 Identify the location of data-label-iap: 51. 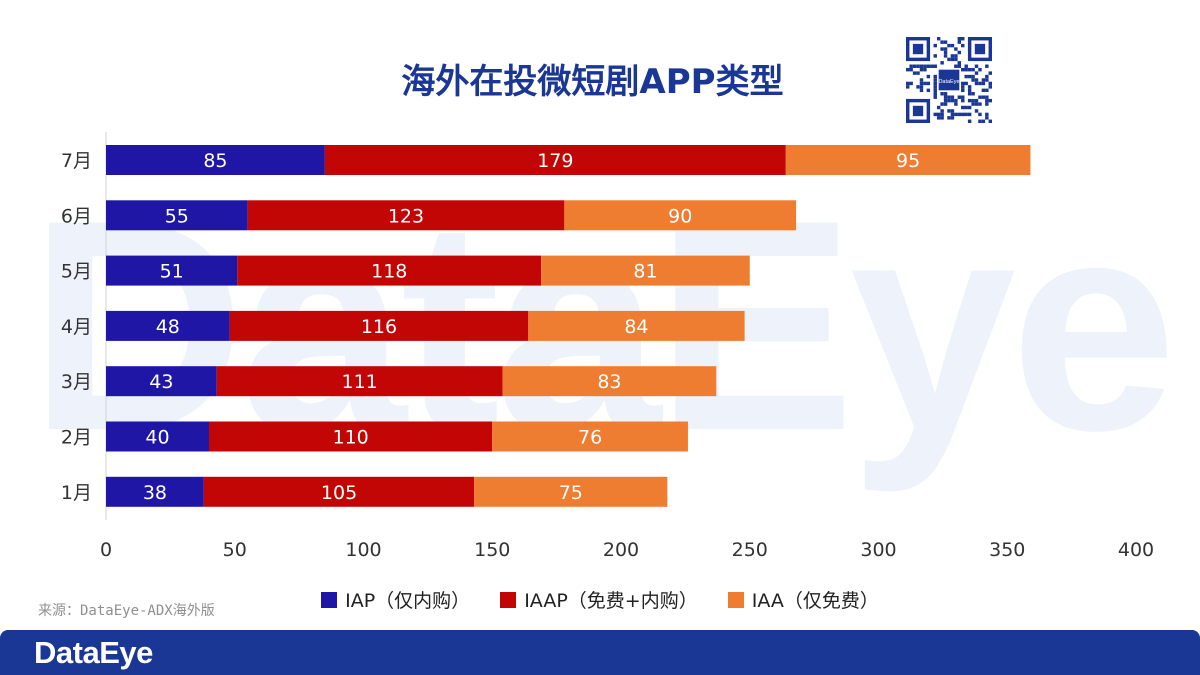
(172, 272).